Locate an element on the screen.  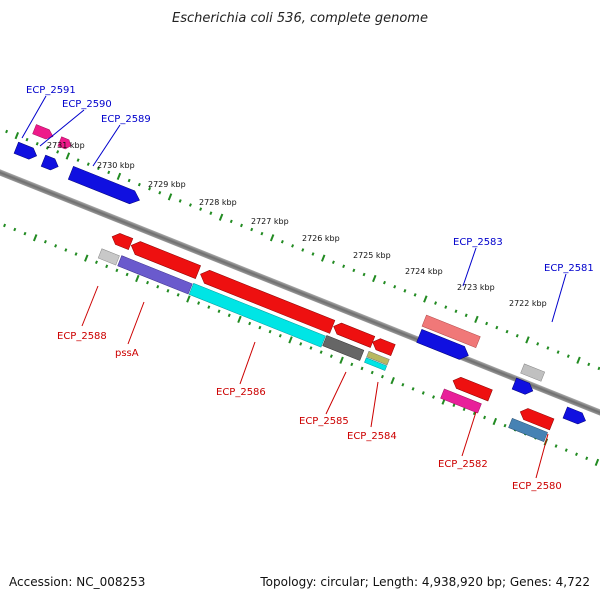
gene-ecp-2585a is located at coordinates (353, 334).